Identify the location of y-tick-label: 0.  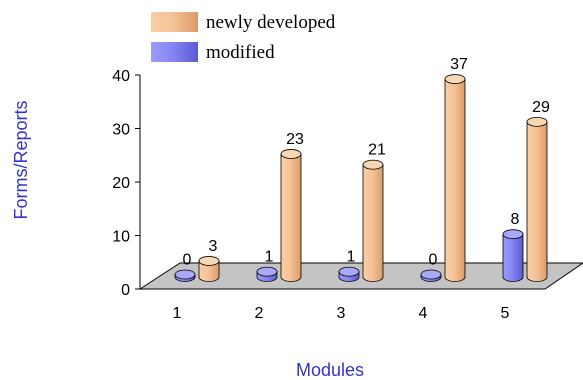
(125, 290).